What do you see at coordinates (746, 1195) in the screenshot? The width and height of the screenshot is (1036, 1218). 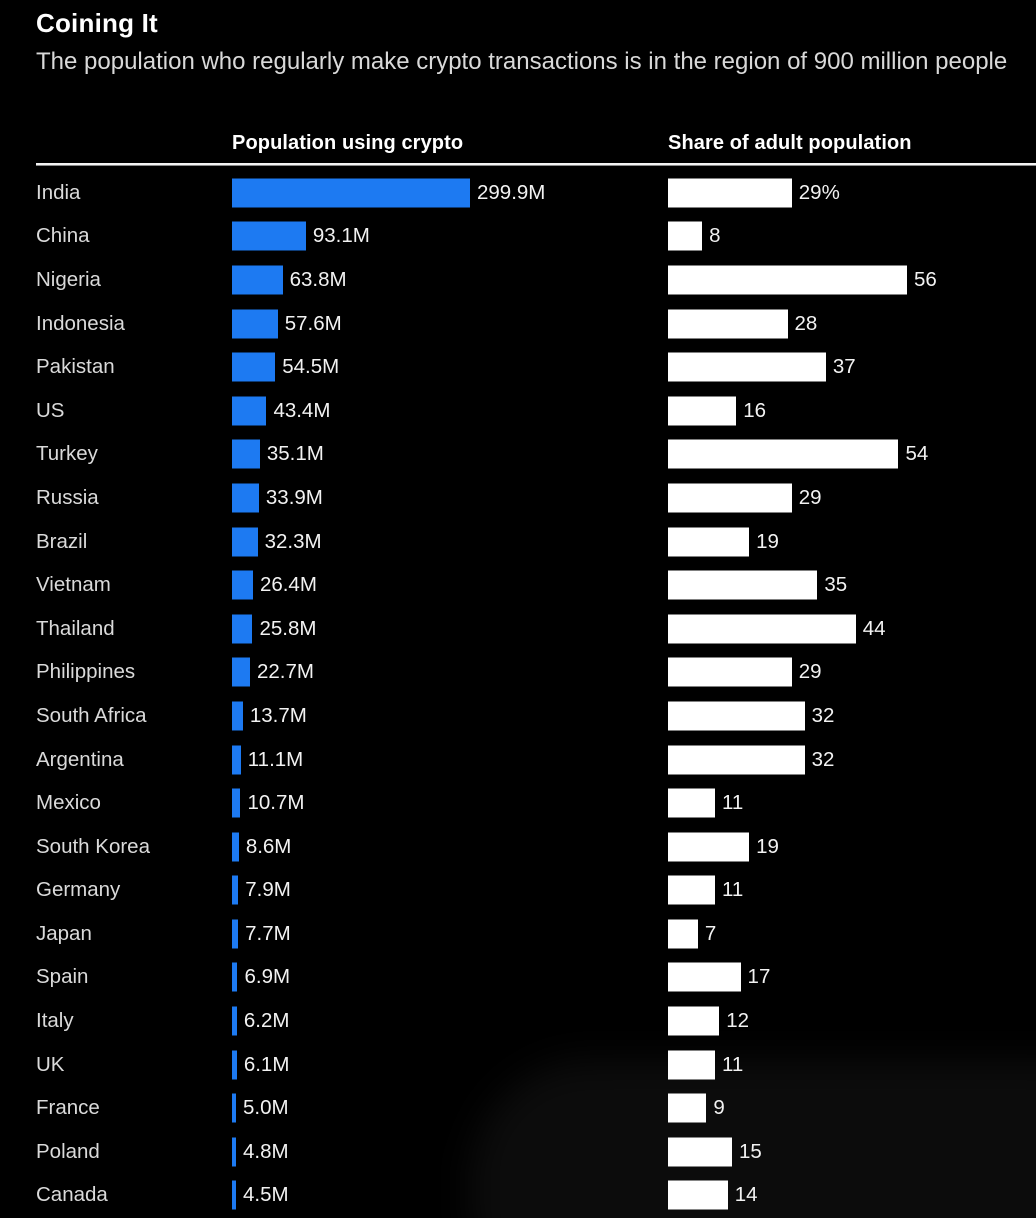 I see `share-value-label: 14` at bounding box center [746, 1195].